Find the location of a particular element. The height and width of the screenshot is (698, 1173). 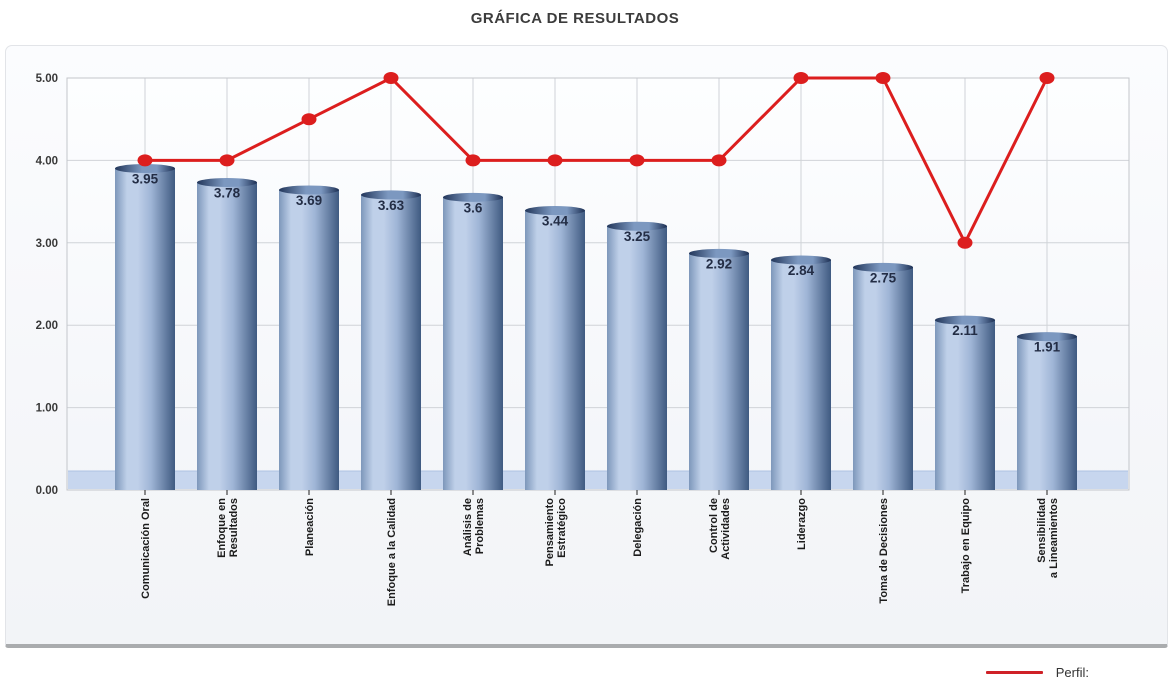

x-axis-label: Resultados is located at coordinates (234, 527).